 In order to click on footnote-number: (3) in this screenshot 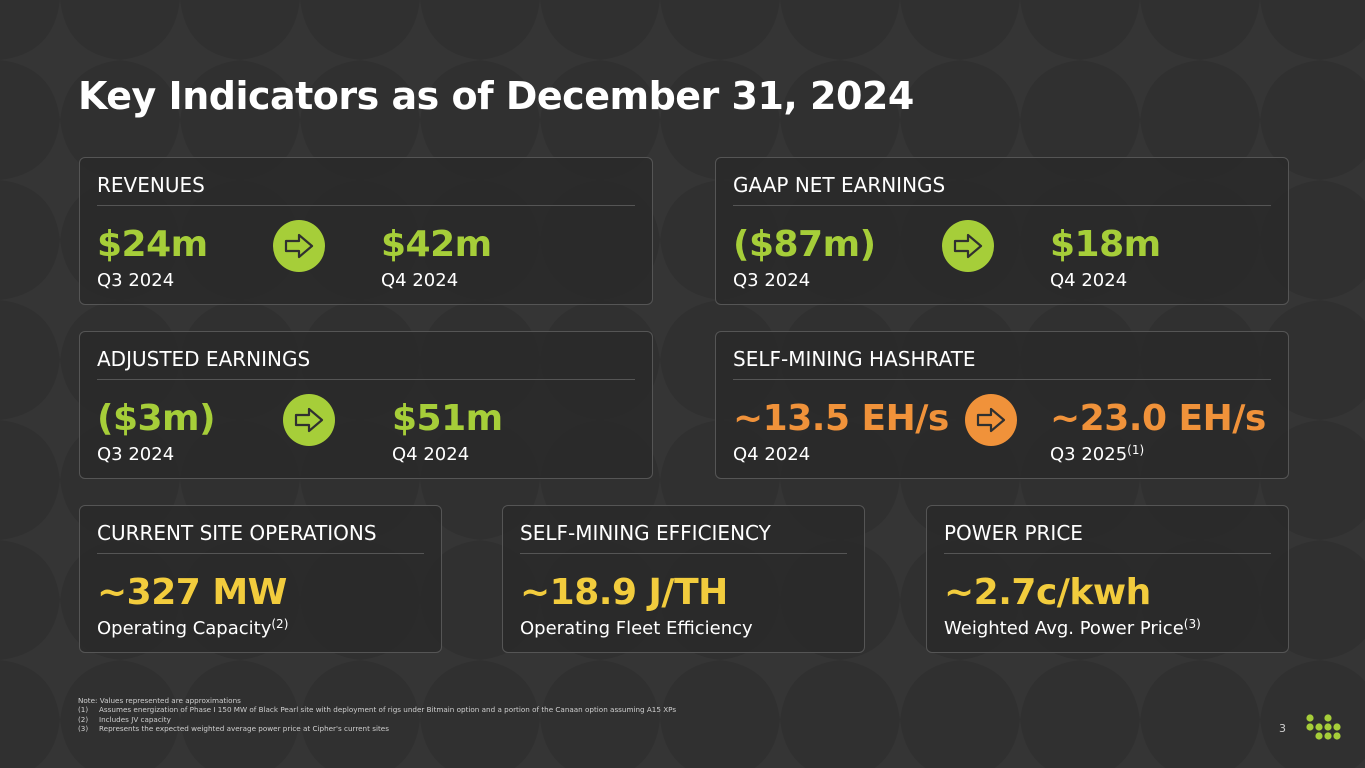, I will do `click(83, 729)`.